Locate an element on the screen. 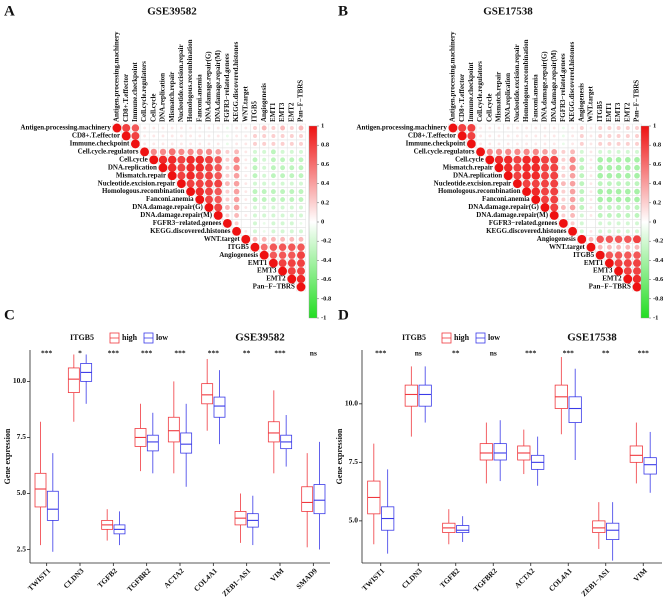 The height and width of the screenshot is (598, 669). colorbar-tick-label: -1 is located at coordinates (323, 317).